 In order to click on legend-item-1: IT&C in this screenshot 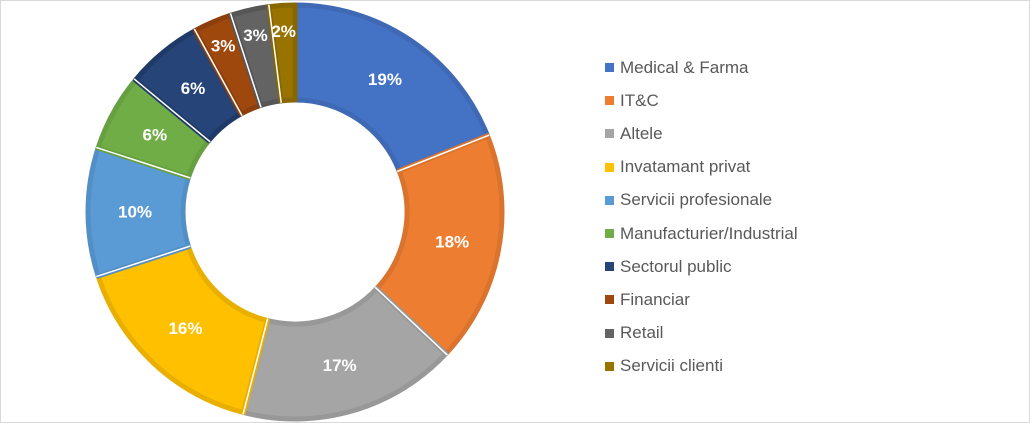, I will do `click(701, 100)`.